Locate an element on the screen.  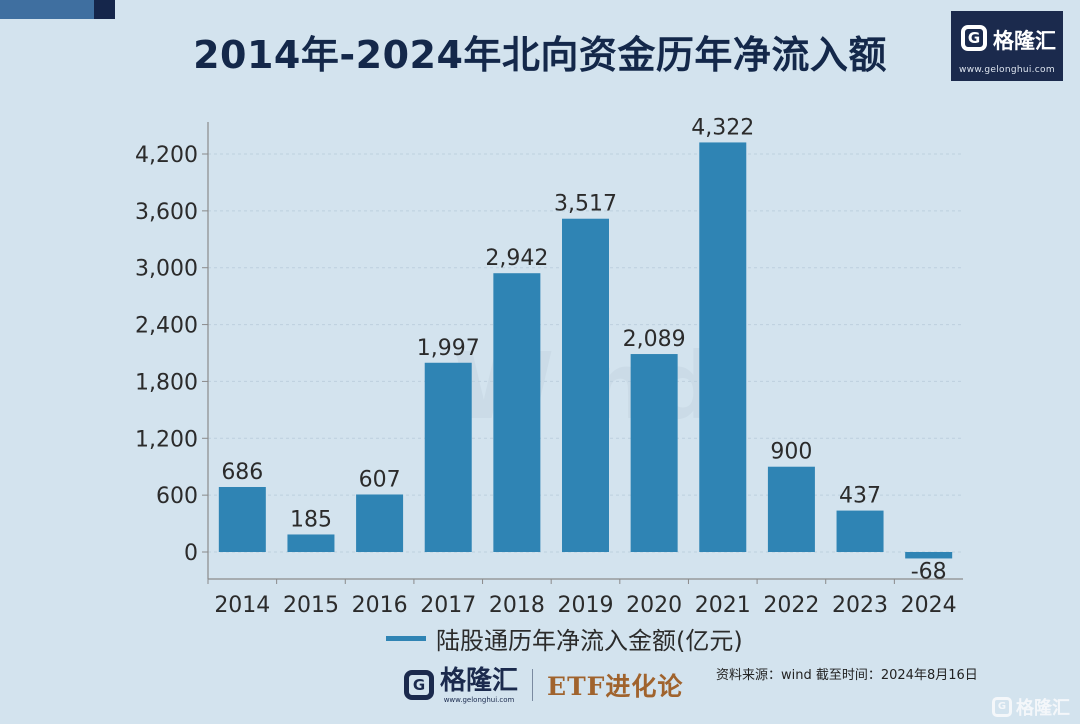
footer-brand: 格隆汇 www.gelonghui.com is located at coordinates (479, 685).